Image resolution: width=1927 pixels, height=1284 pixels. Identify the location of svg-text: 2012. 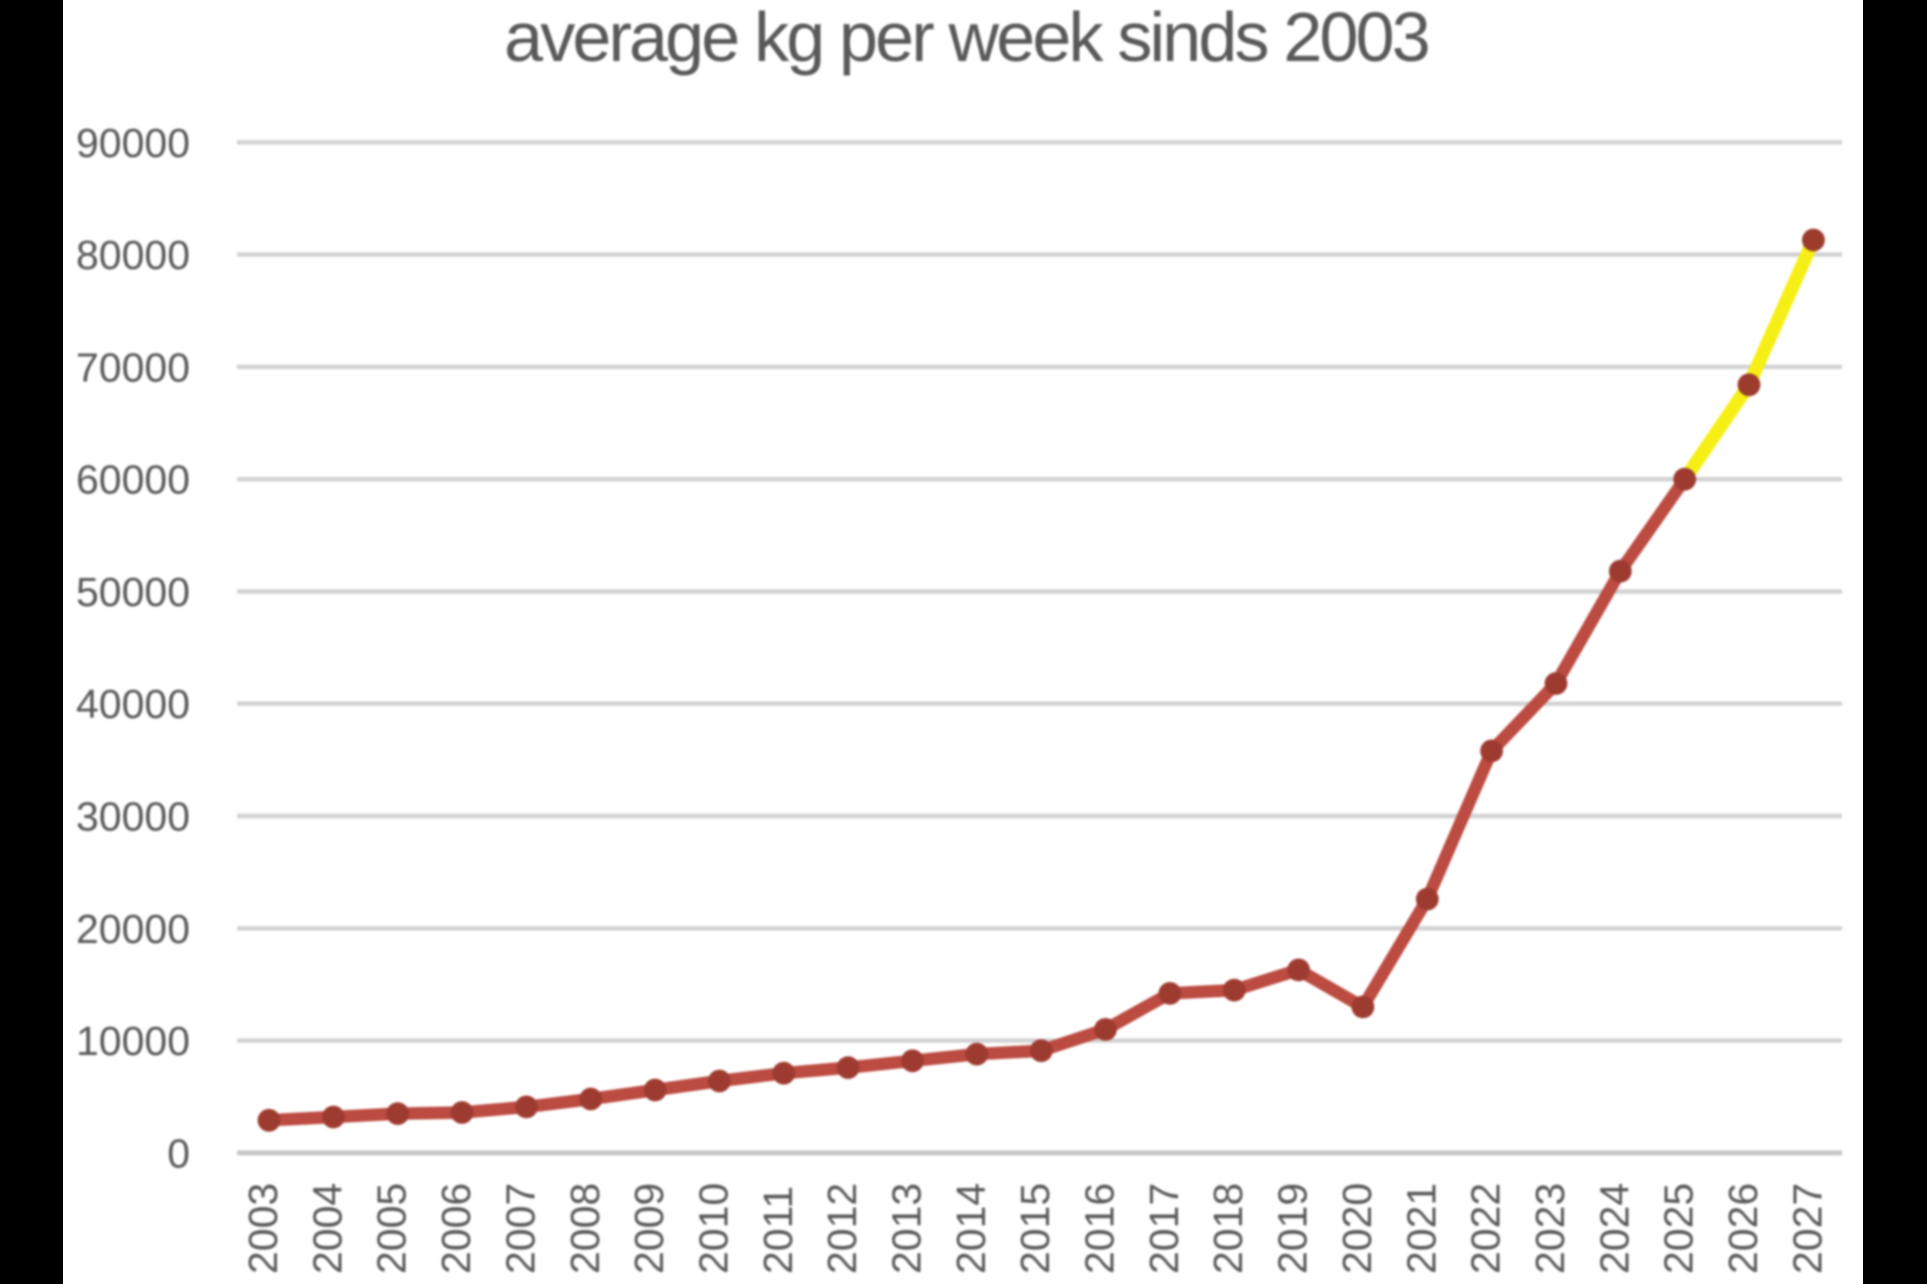
(842, 1228).